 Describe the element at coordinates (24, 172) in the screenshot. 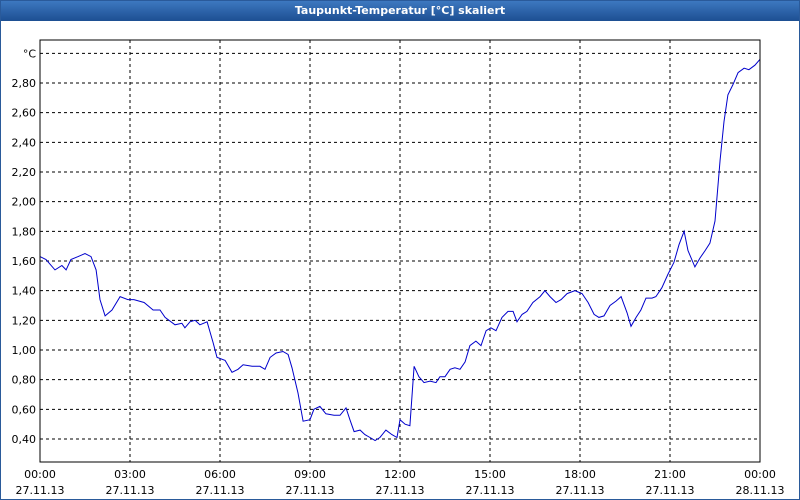

I see `y-tick-label: 2,20` at that location.